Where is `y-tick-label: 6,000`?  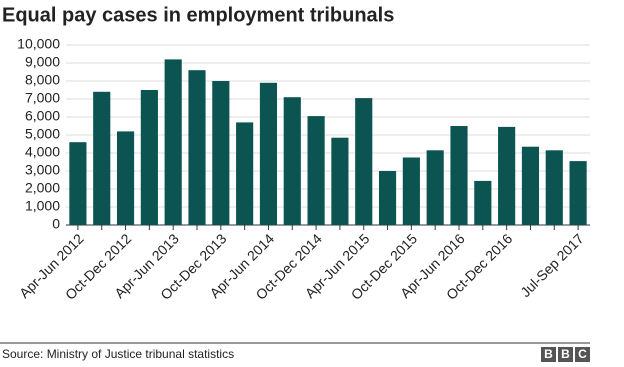
y-tick-label: 6,000 is located at coordinates (42, 116).